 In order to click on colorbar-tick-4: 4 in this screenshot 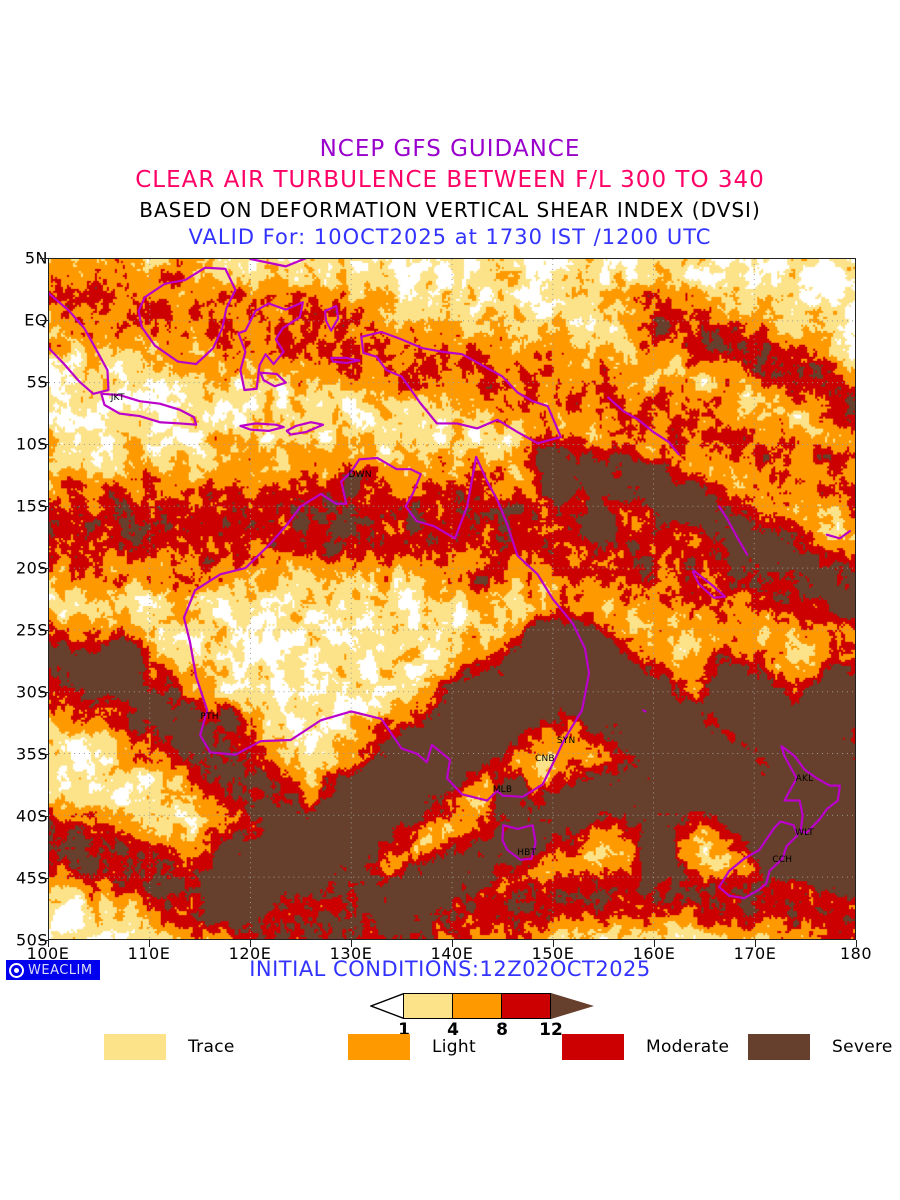, I will do `click(453, 1030)`.